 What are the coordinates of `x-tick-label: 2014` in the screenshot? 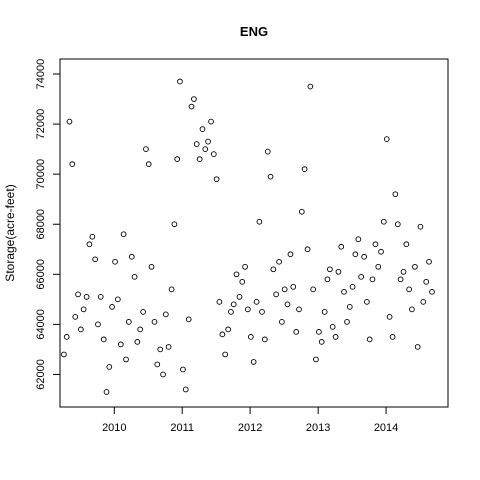 It's located at (386, 428).